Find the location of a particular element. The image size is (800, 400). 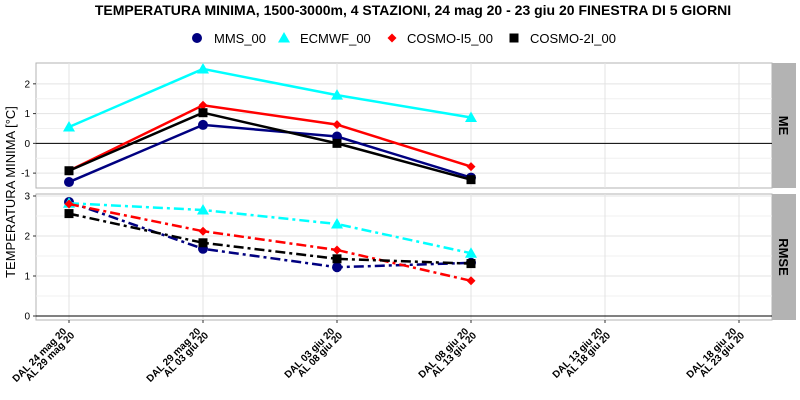

legend-marker-triangle is located at coordinates (284, 37).